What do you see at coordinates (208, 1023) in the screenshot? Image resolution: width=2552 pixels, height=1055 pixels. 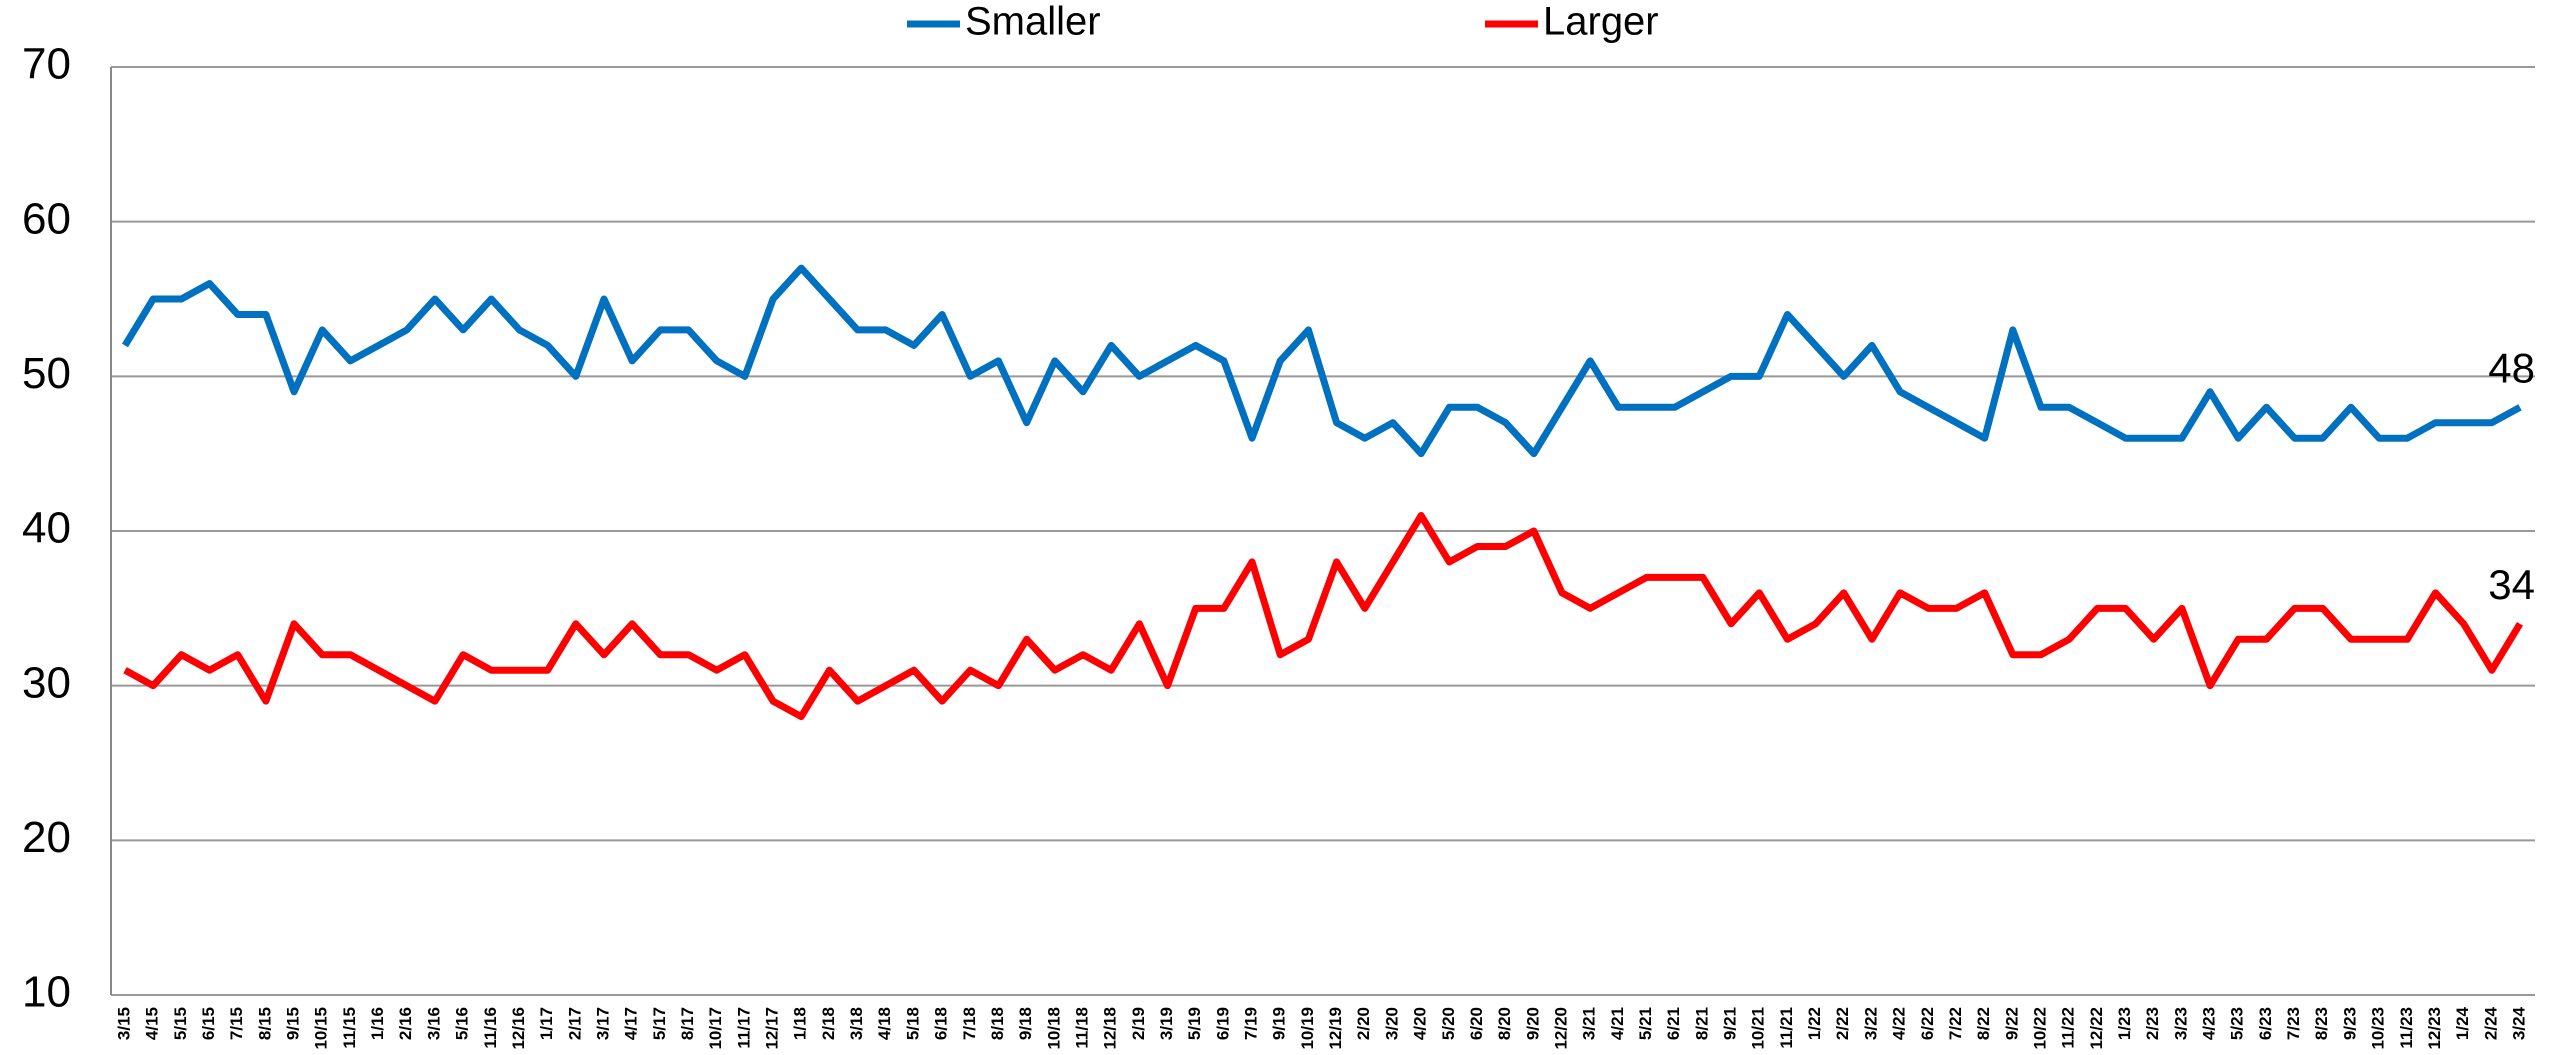 I see `x-tick-label: 6/15` at bounding box center [208, 1023].